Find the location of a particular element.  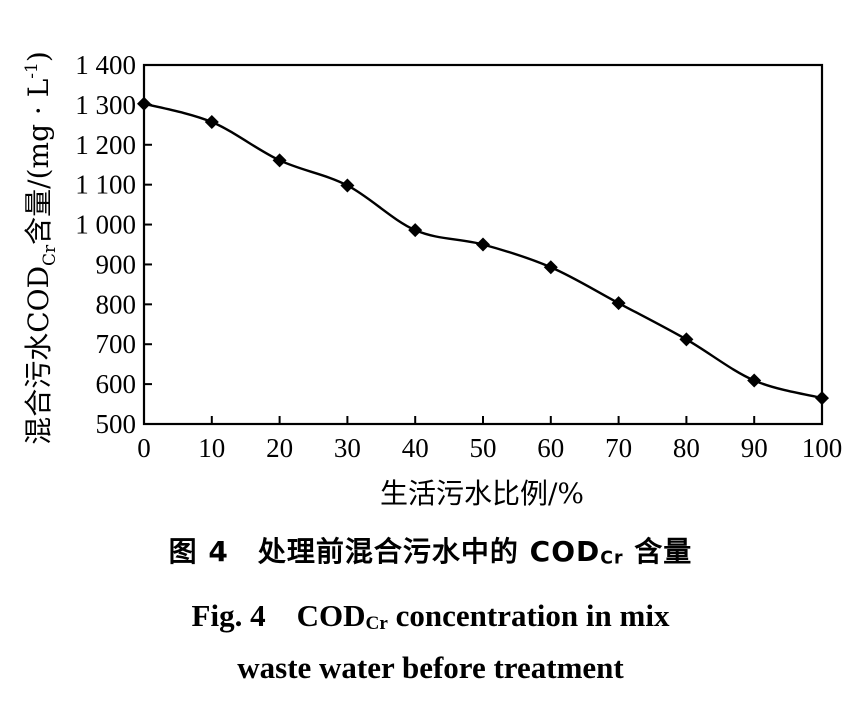

y-tick-label: 1 300 is located at coordinates (105, 105).